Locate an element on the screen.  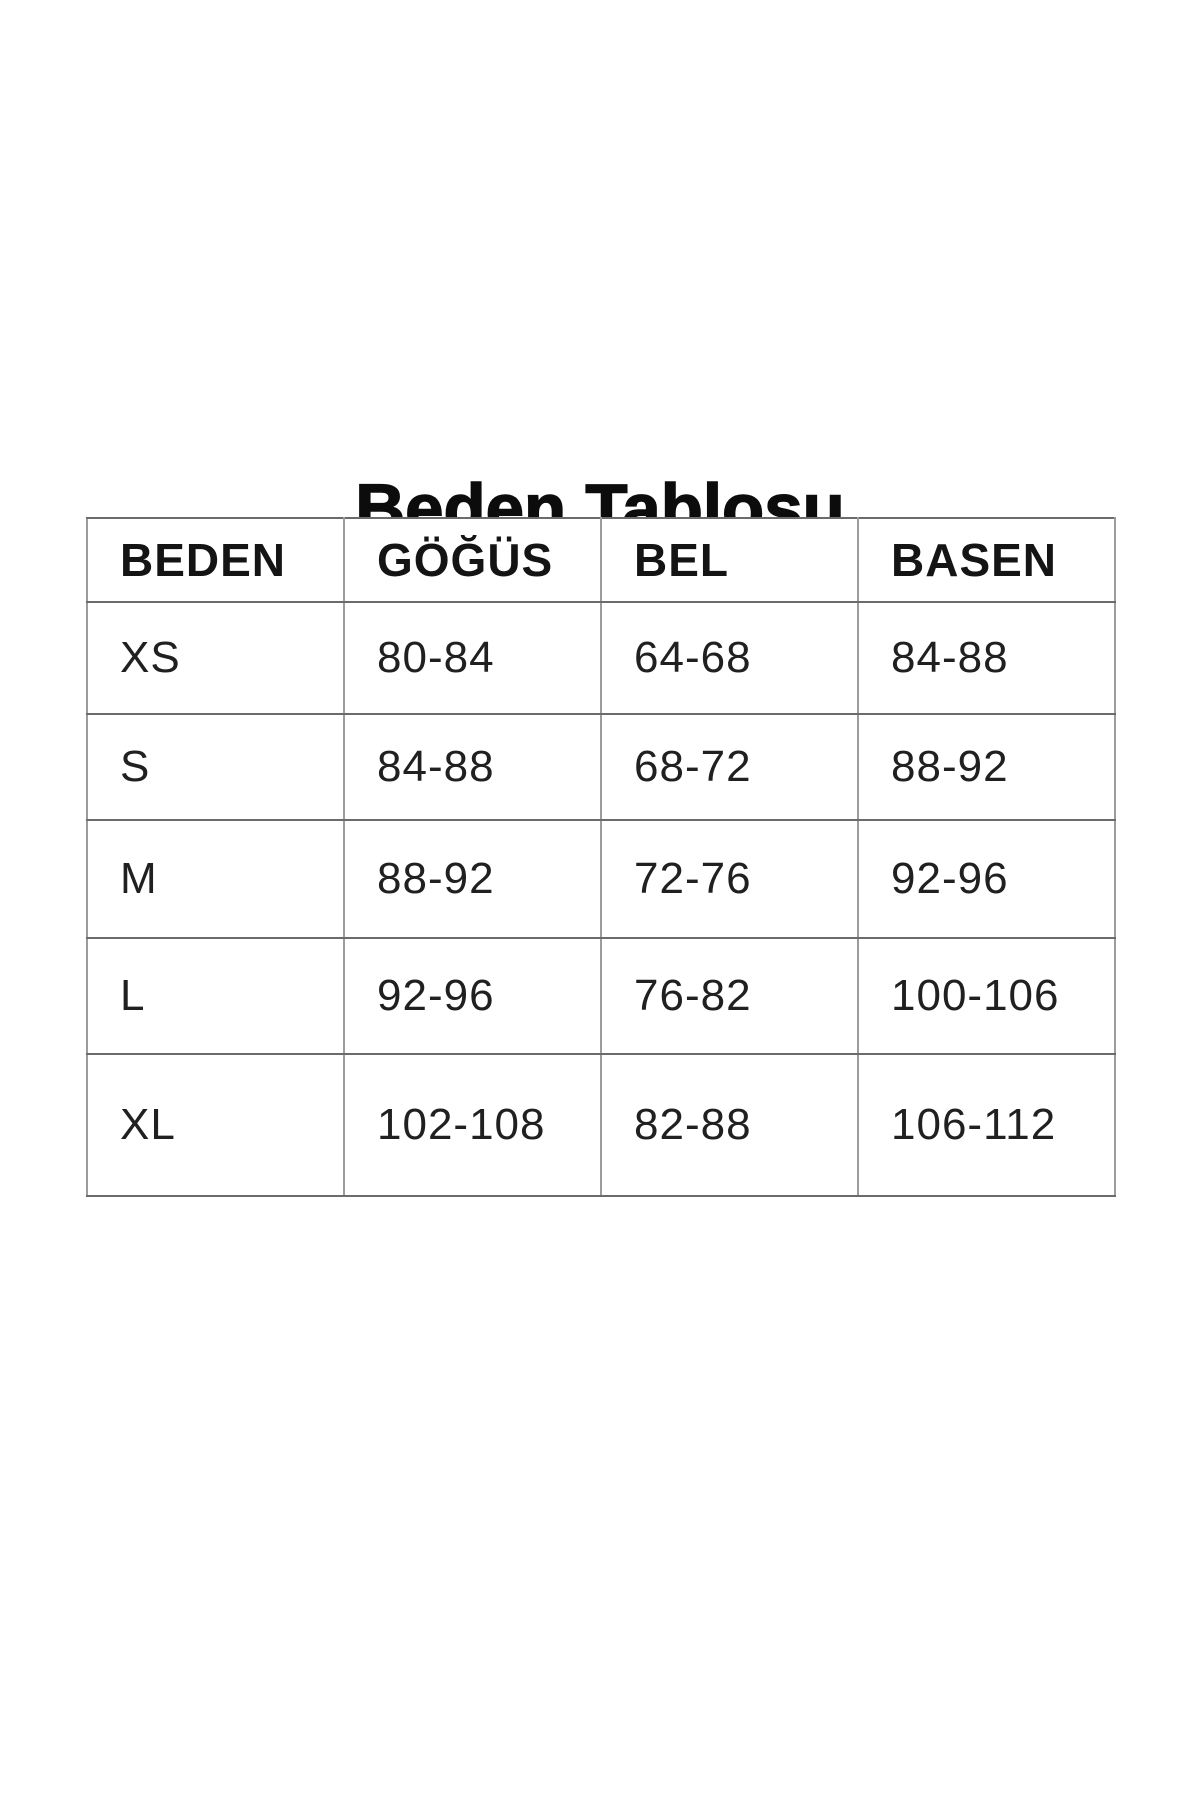
waist-value-cell: 64-68 is located at coordinates (729, 658).